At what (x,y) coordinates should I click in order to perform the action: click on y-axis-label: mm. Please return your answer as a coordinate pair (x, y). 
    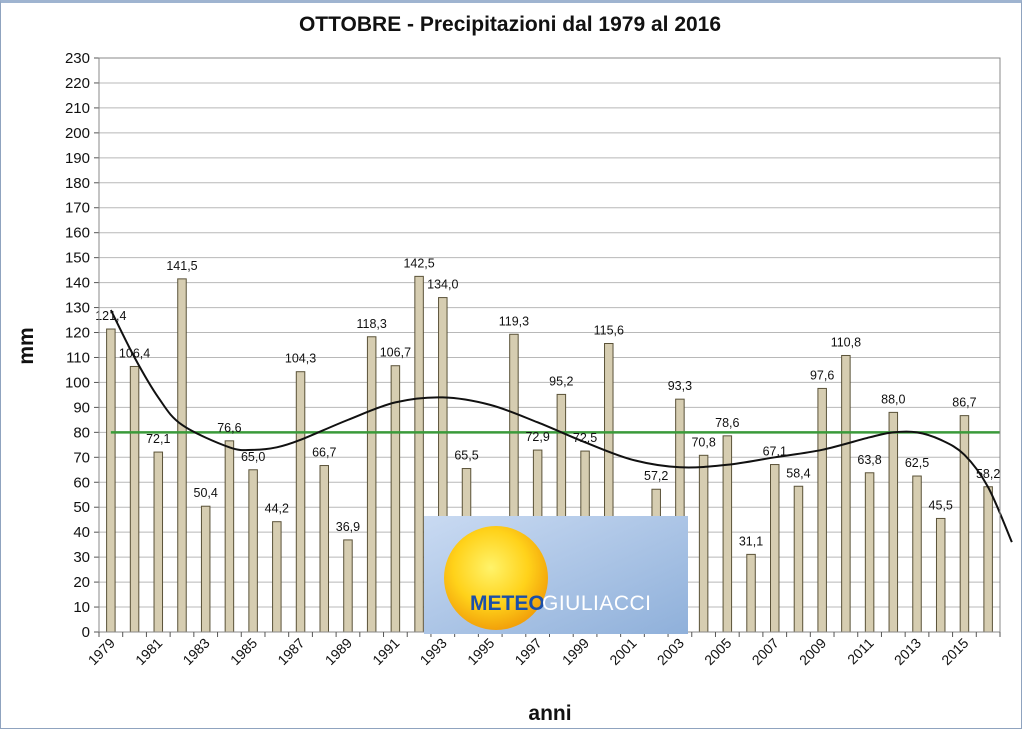
    Looking at the image, I should click on (26, 345).